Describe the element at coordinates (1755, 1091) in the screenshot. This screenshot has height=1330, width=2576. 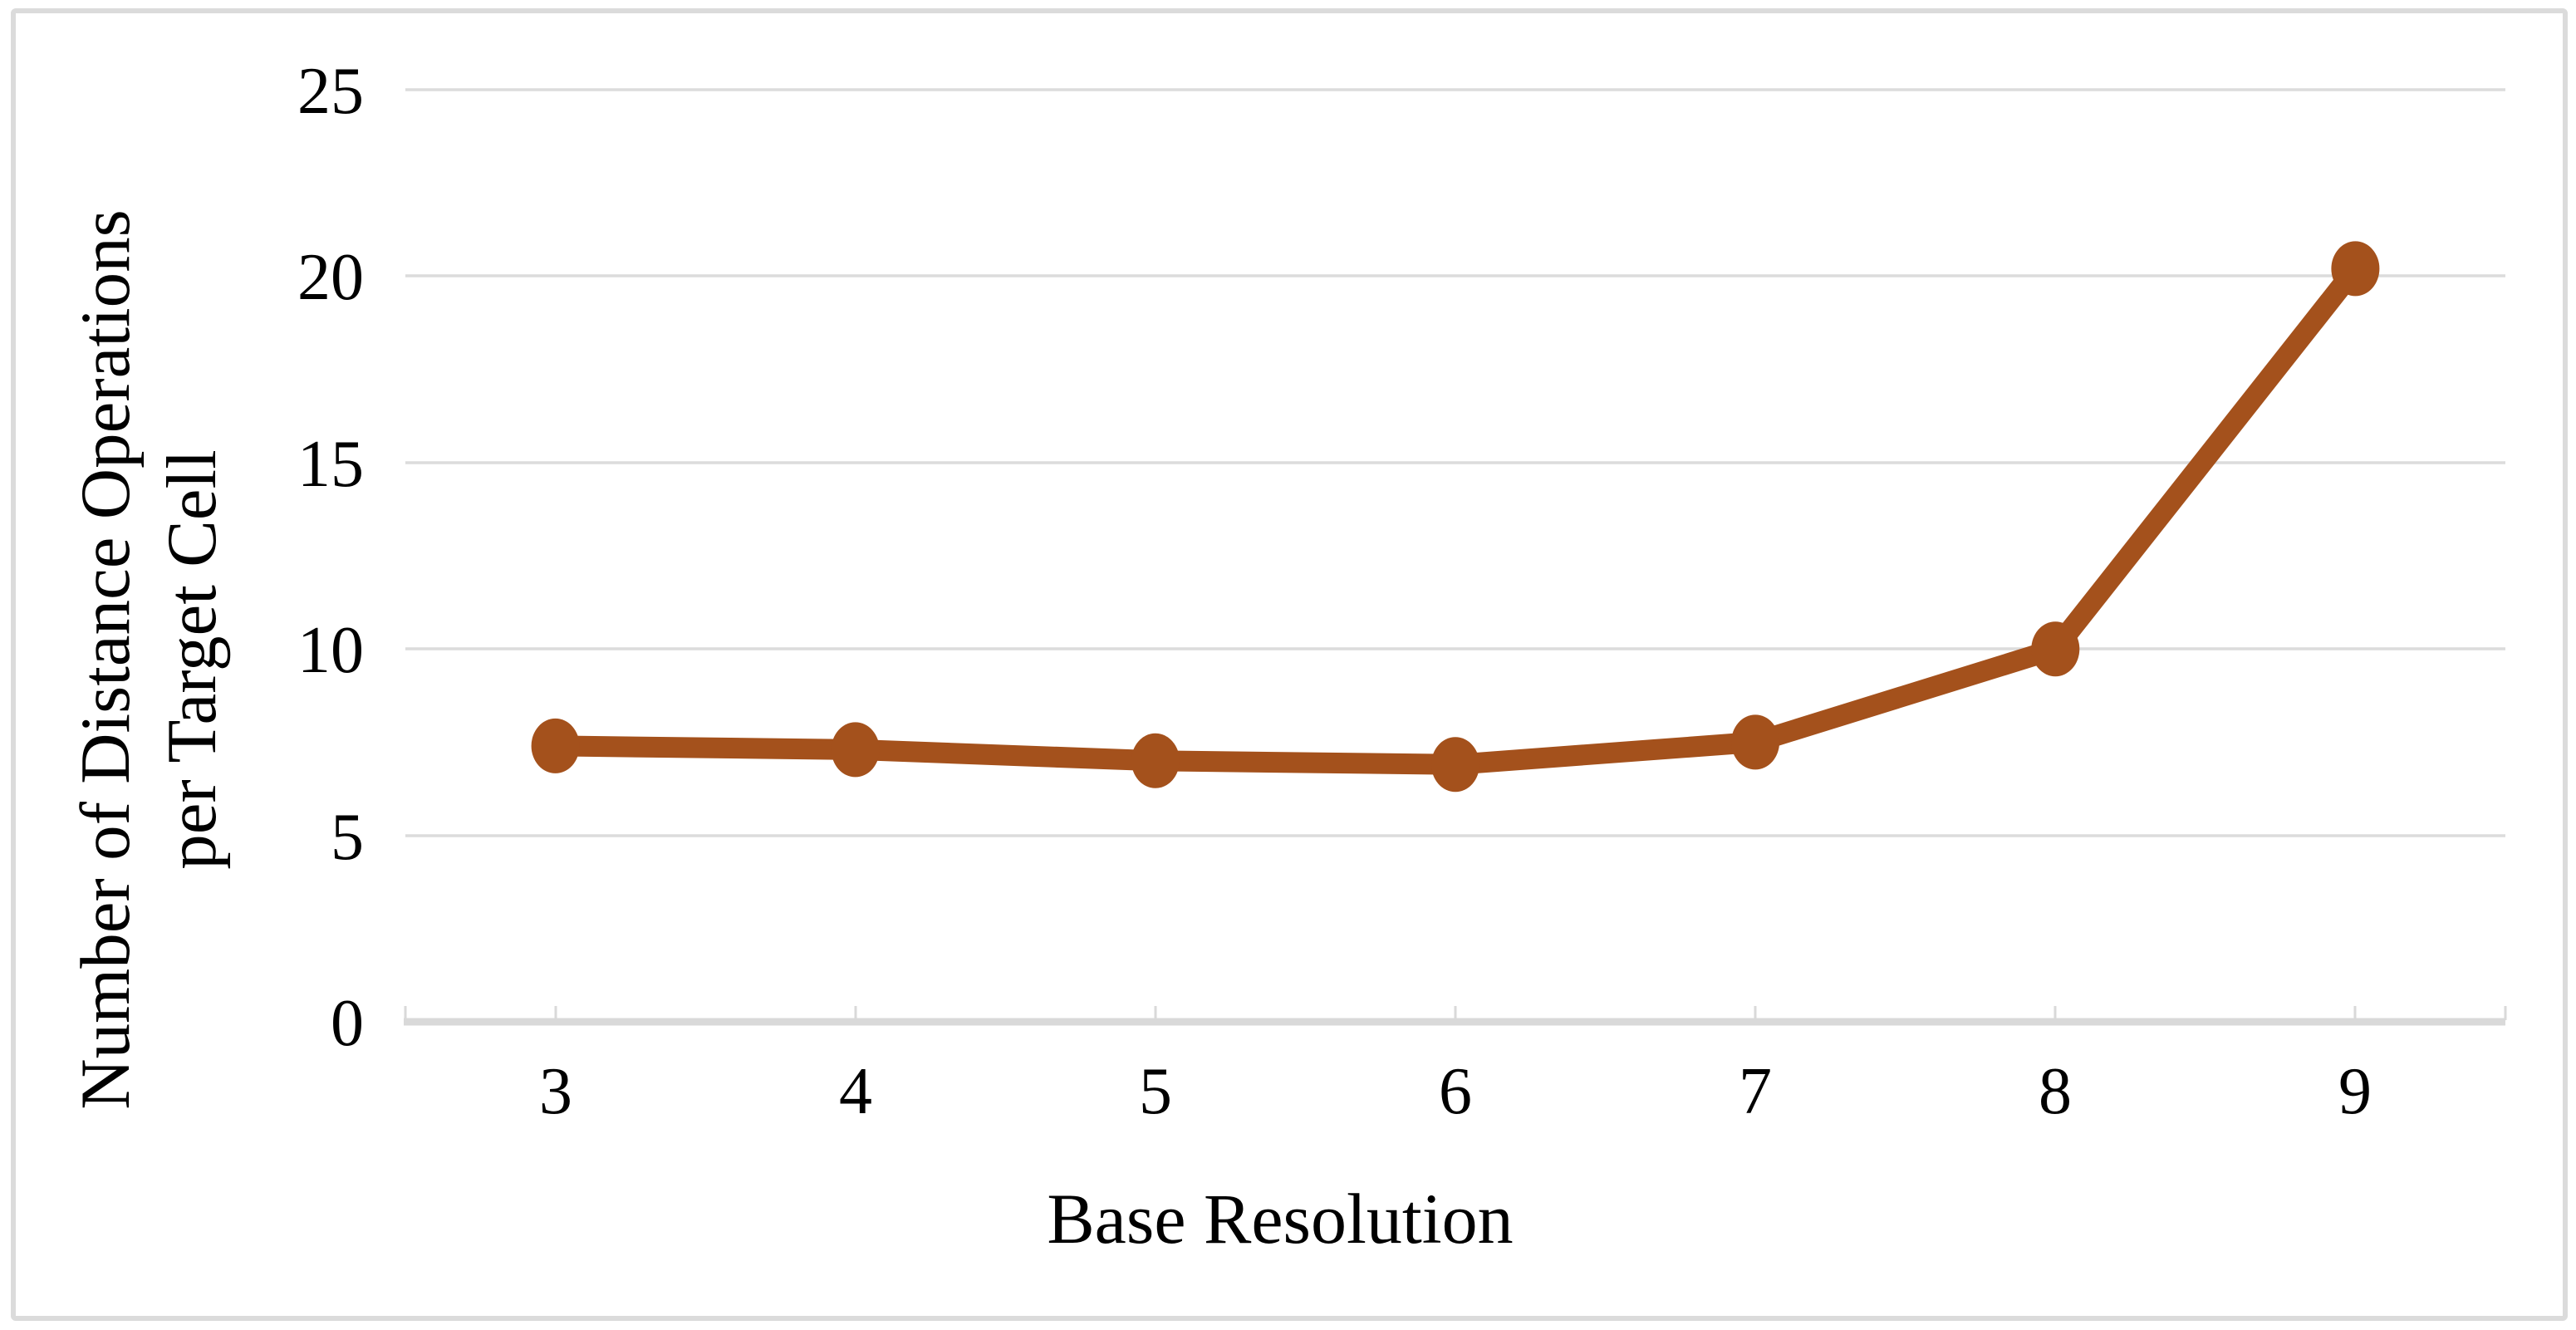
I see `x-tick-label-7: 7` at that location.